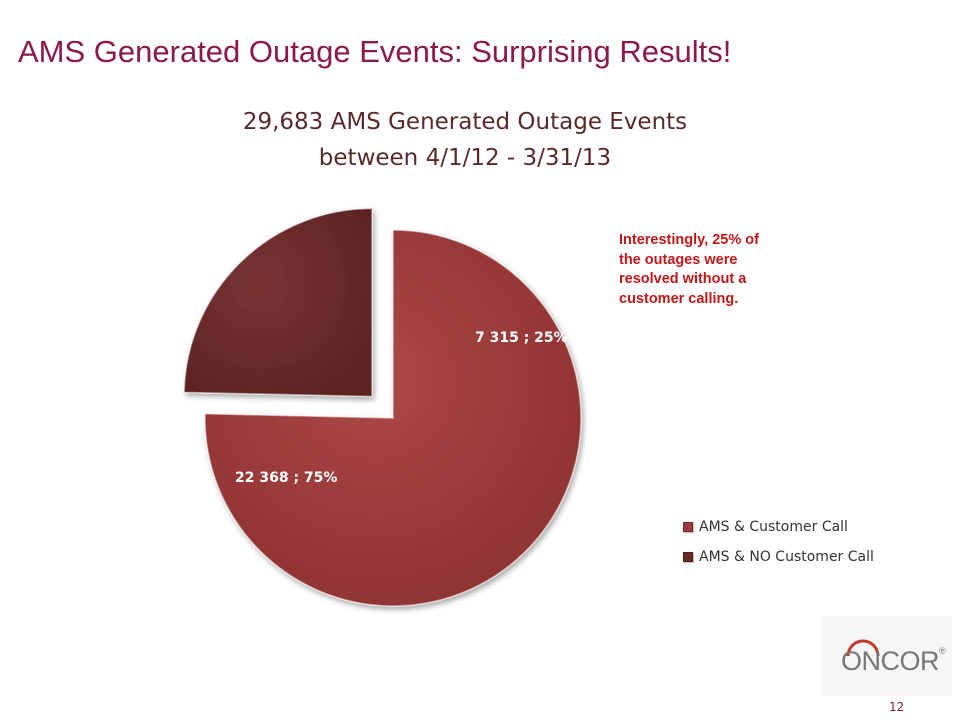 Image resolution: width=960 pixels, height=720 pixels. What do you see at coordinates (521, 338) in the screenshot?
I see `pie-slice-label: 7 315 ; 25%` at bounding box center [521, 338].